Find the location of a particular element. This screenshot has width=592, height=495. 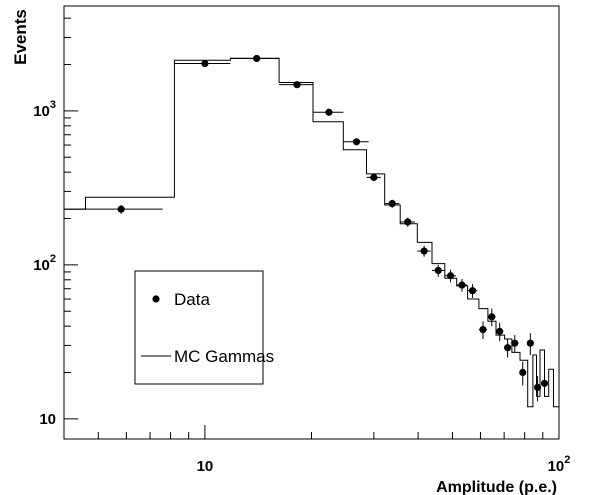

y-tick-label-exponent: 3 is located at coordinates (53, 105).